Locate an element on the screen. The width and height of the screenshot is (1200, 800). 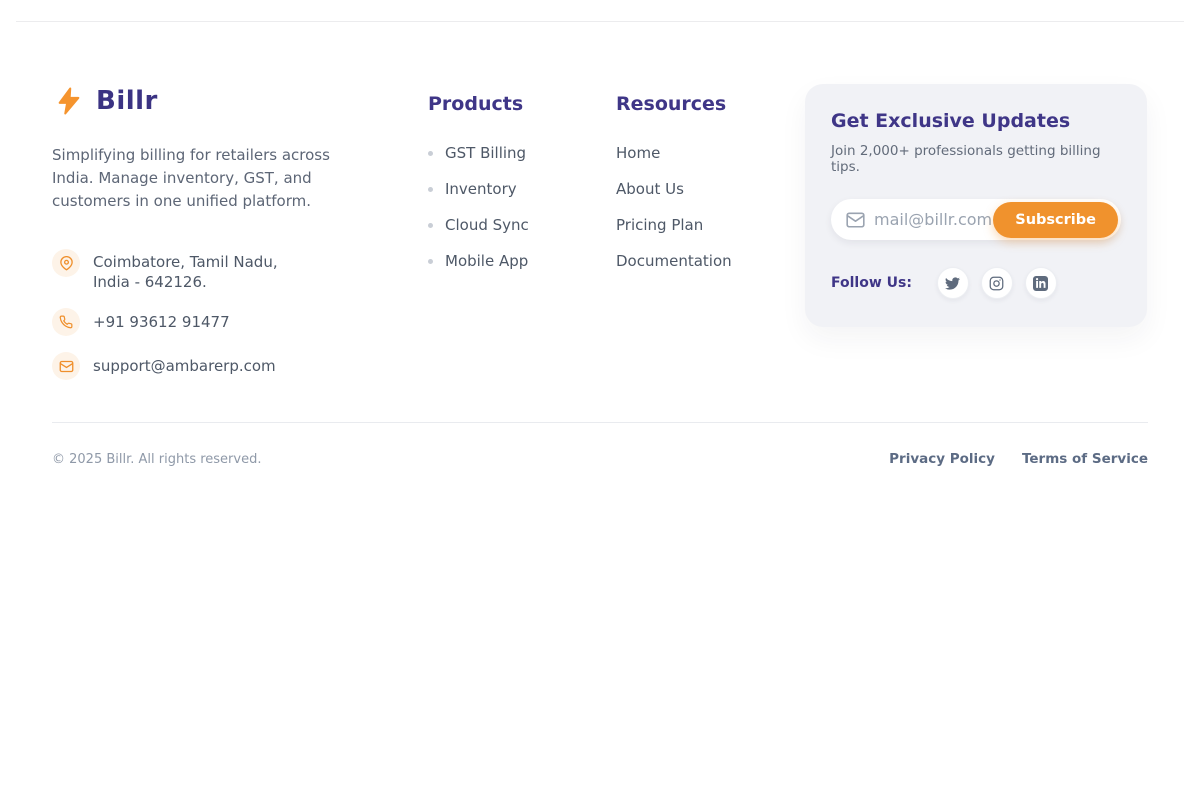
product-link-mobile-app: Mobile App is located at coordinates (478, 261).